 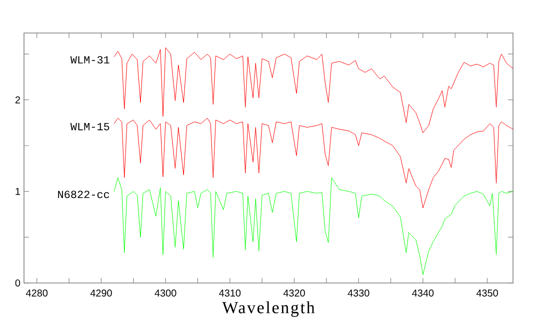 What do you see at coordinates (165, 293) in the screenshot?
I see `x-tick-label: 4300` at bounding box center [165, 293].